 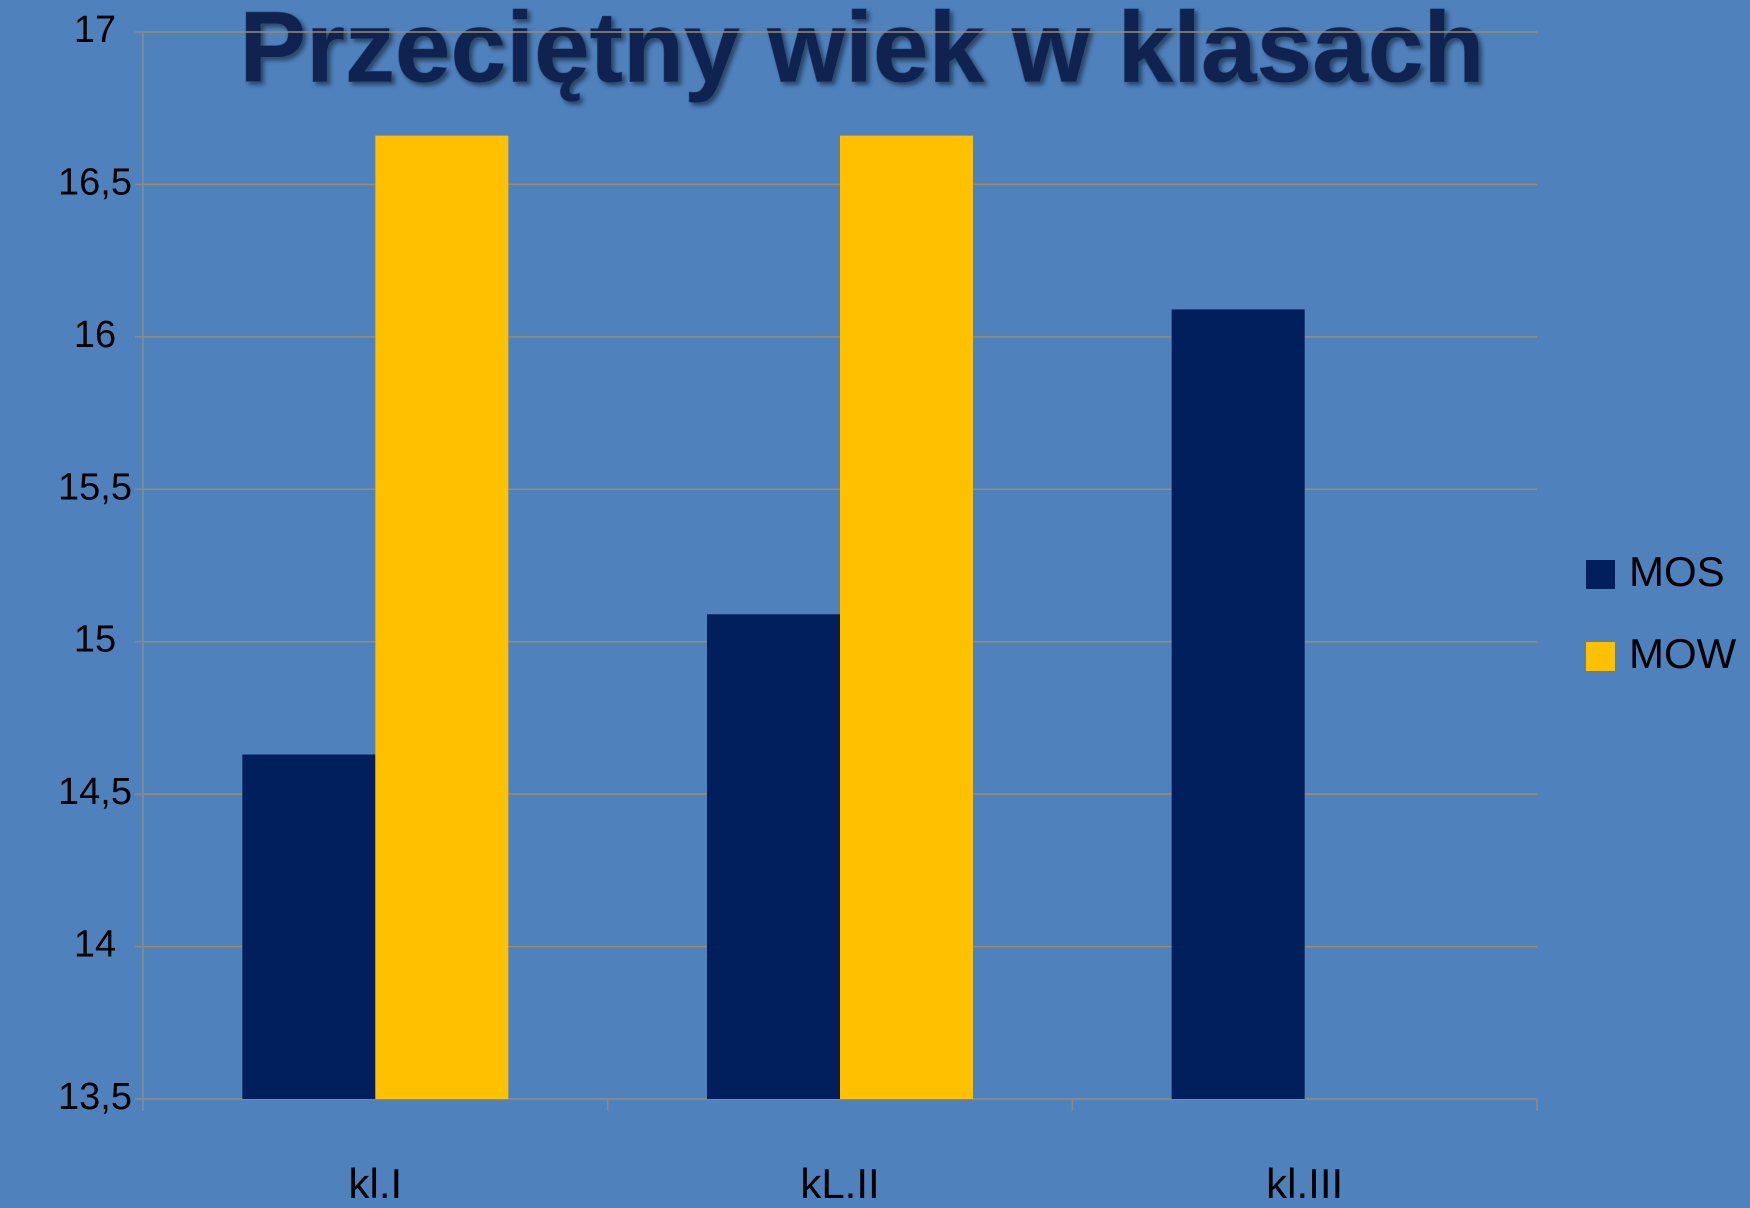 What do you see at coordinates (95, 640) in the screenshot?
I see `y-tick-label: 15` at bounding box center [95, 640].